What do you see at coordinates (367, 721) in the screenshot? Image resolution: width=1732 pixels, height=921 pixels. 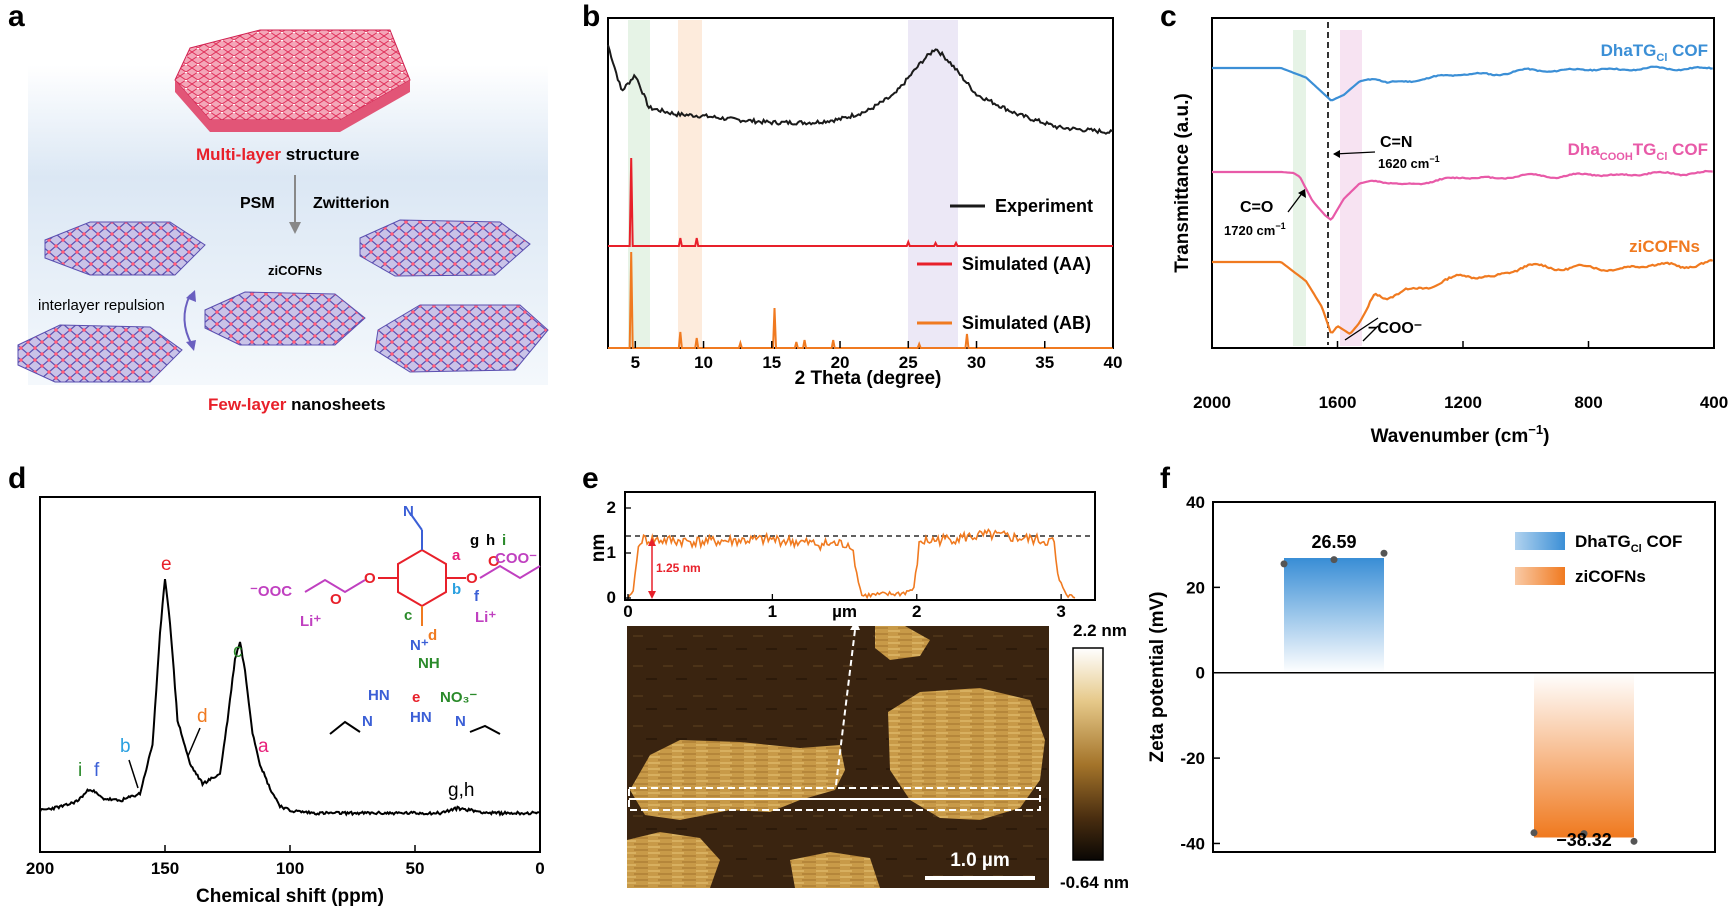 I see `struct-n2: N` at bounding box center [367, 721].